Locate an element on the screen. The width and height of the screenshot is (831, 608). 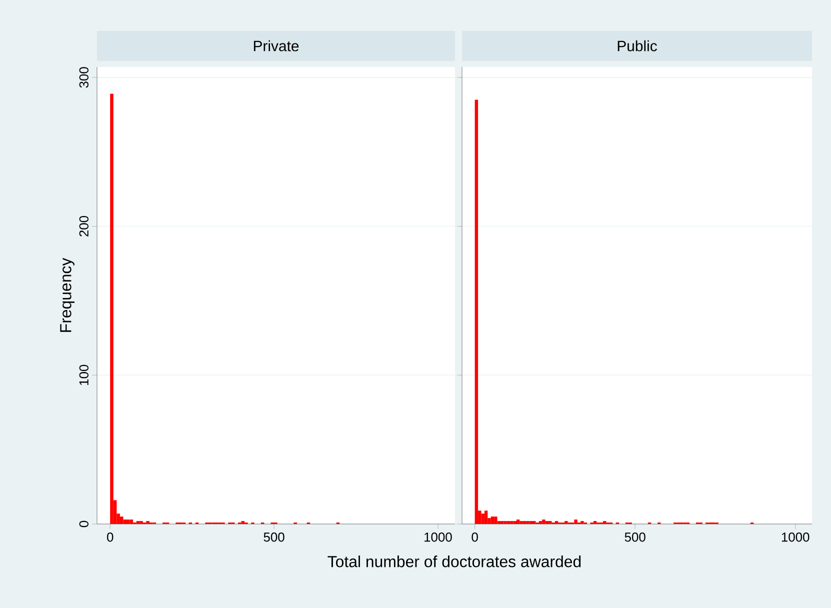
y-tick-label: 200 is located at coordinates (83, 226).